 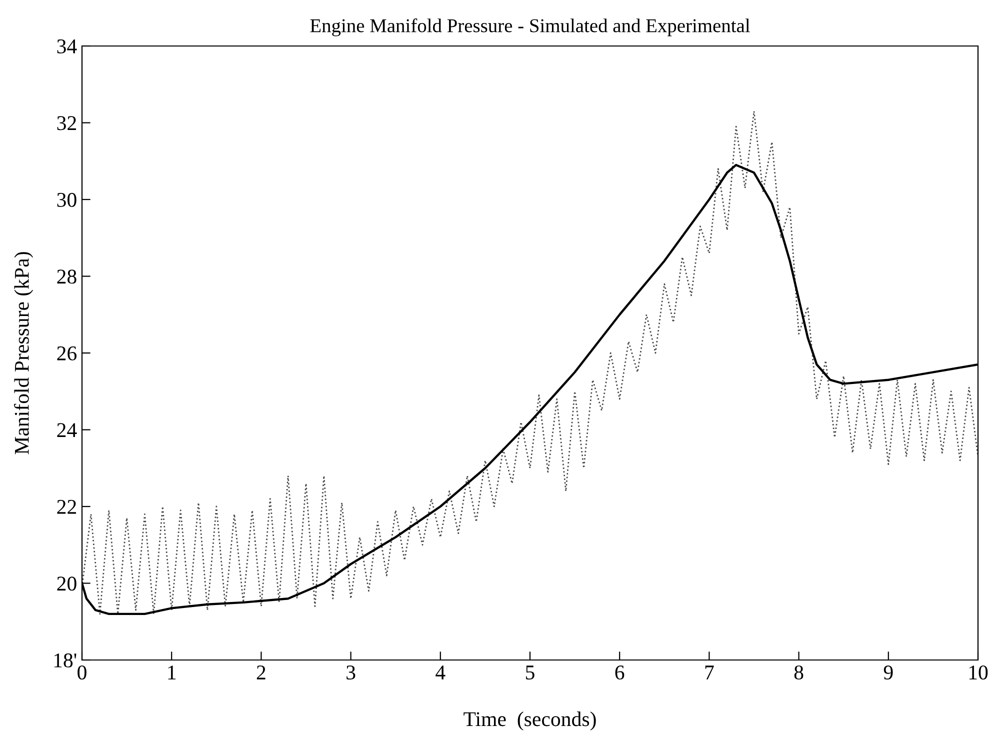 What do you see at coordinates (441, 673) in the screenshot?
I see `x-tick-label: 4` at bounding box center [441, 673].